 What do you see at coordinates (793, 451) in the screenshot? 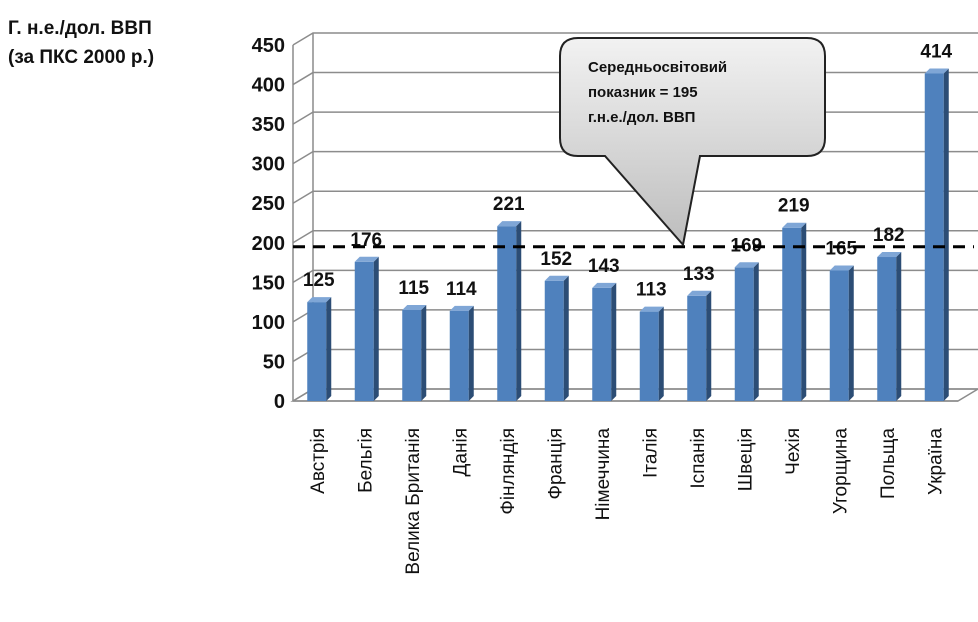
I see `category-label: Чехія` at bounding box center [793, 451].